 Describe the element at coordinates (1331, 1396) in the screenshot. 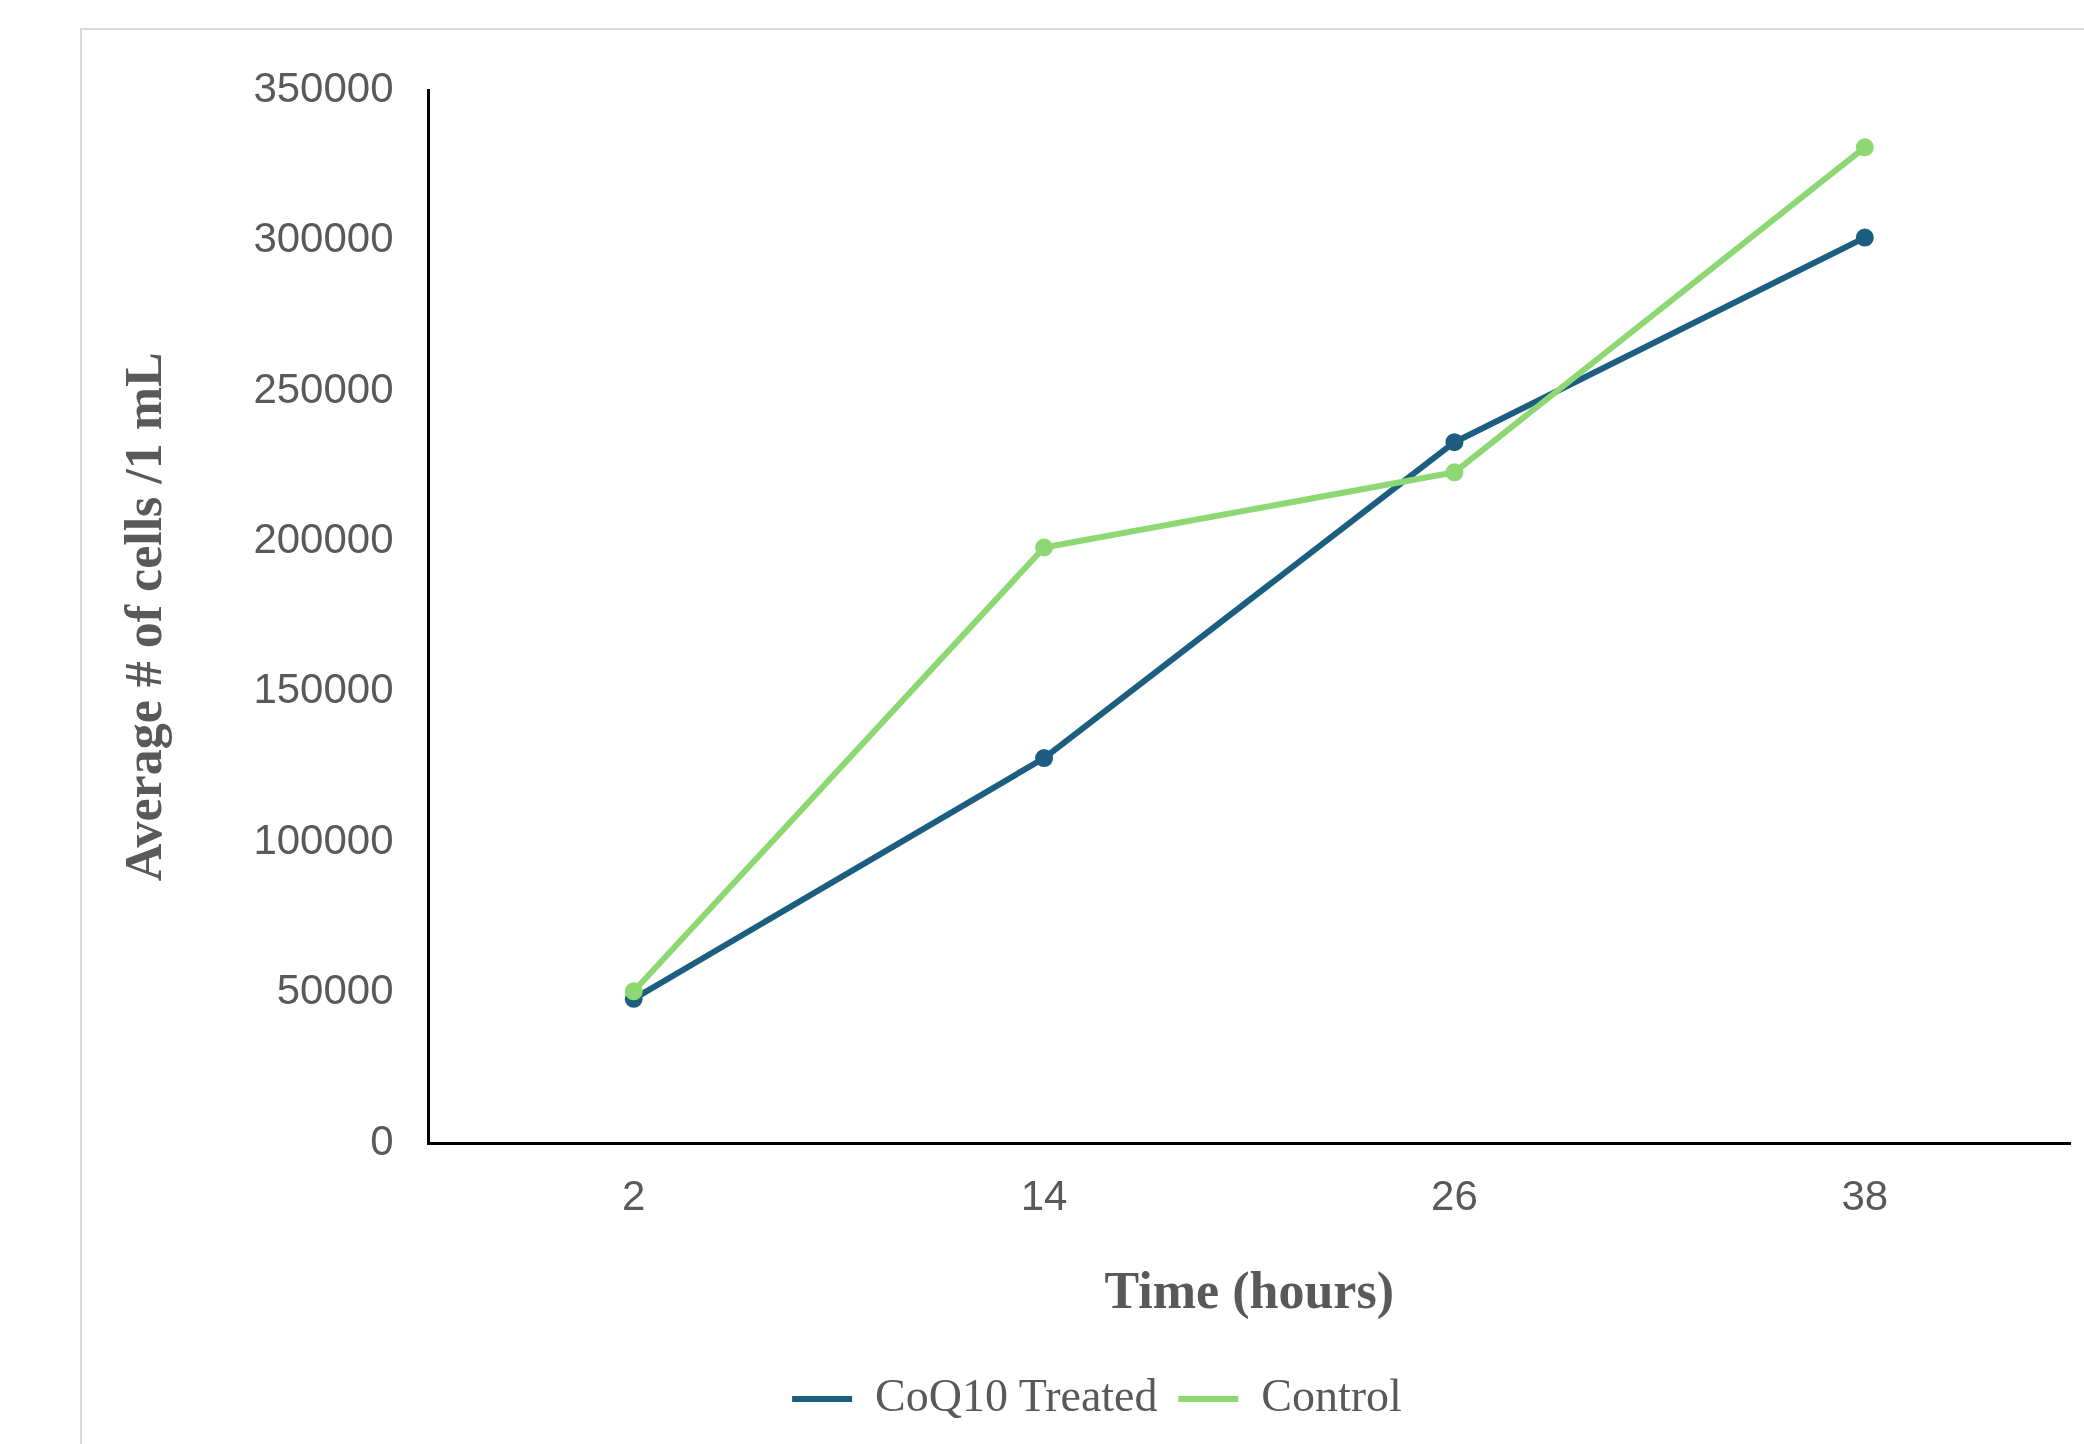

I see `legend-label: Control` at that location.